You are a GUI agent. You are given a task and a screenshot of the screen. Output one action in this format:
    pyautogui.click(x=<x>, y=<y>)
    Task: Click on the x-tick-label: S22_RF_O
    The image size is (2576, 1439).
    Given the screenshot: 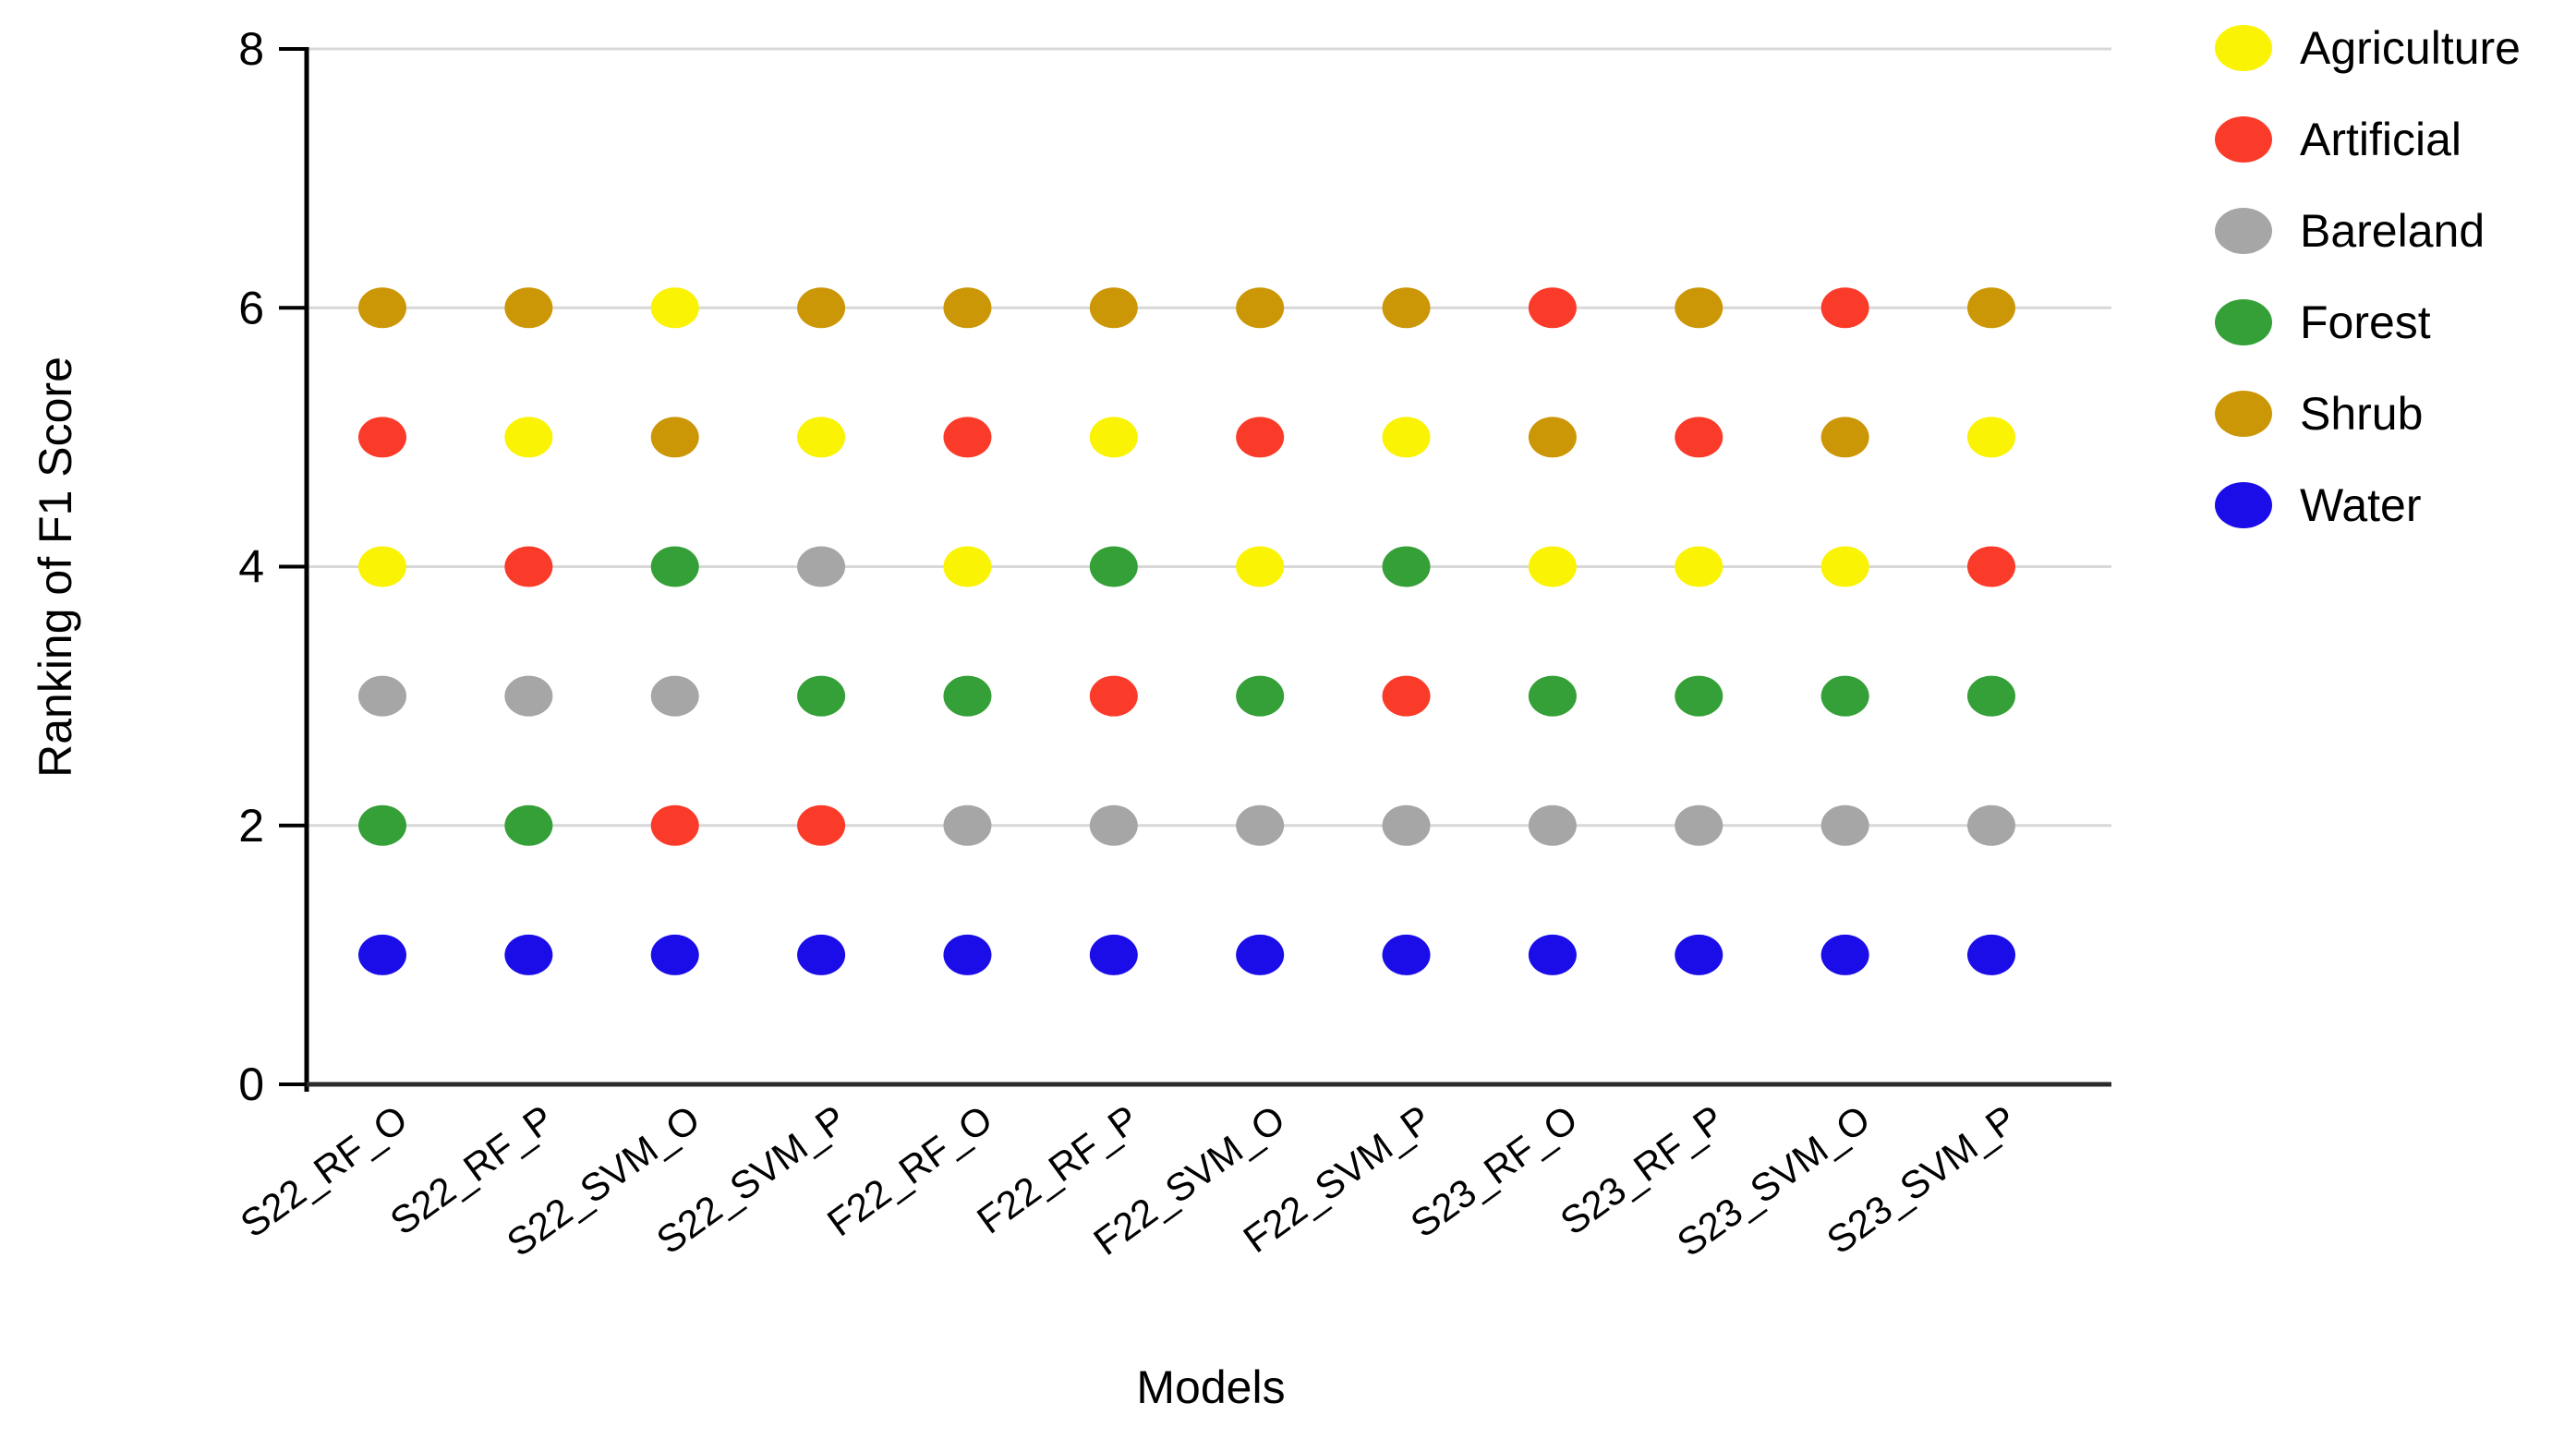 What is the action you would take?
    pyautogui.click(x=324, y=1171)
    